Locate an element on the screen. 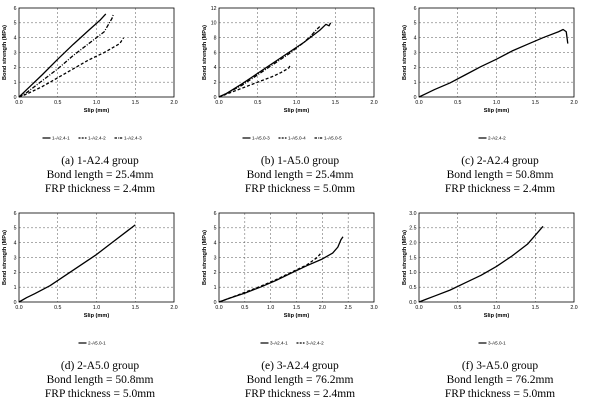 The width and height of the screenshot is (600, 411). legend-label: 1-A5.0-5 is located at coordinates (333, 138).